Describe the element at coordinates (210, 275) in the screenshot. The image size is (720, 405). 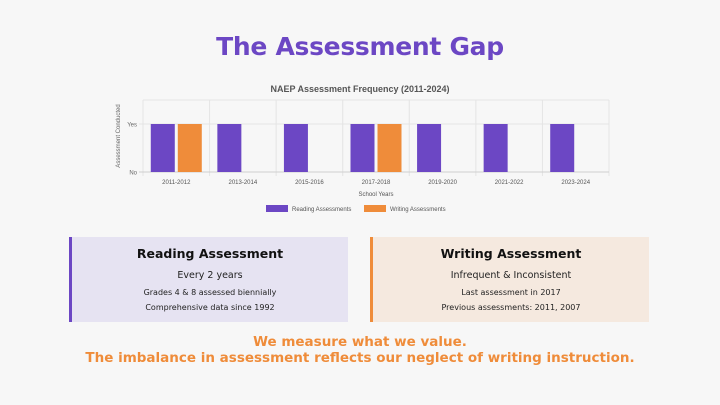
I see `reading-card-subtitle: Every 2 years` at that location.